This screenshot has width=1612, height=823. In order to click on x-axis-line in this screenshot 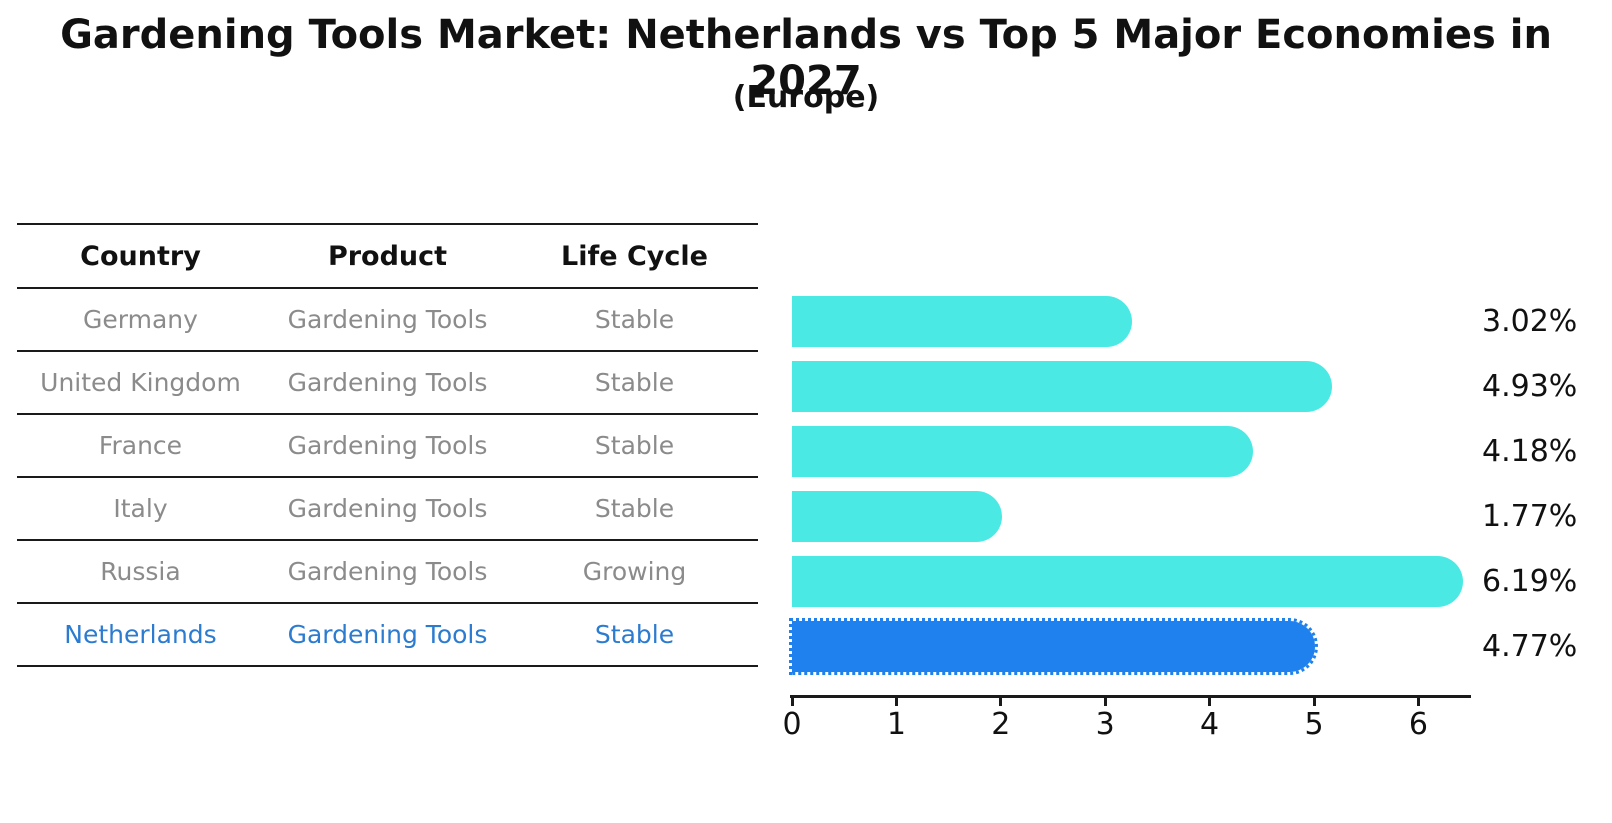, I will do `click(1130, 696)`.